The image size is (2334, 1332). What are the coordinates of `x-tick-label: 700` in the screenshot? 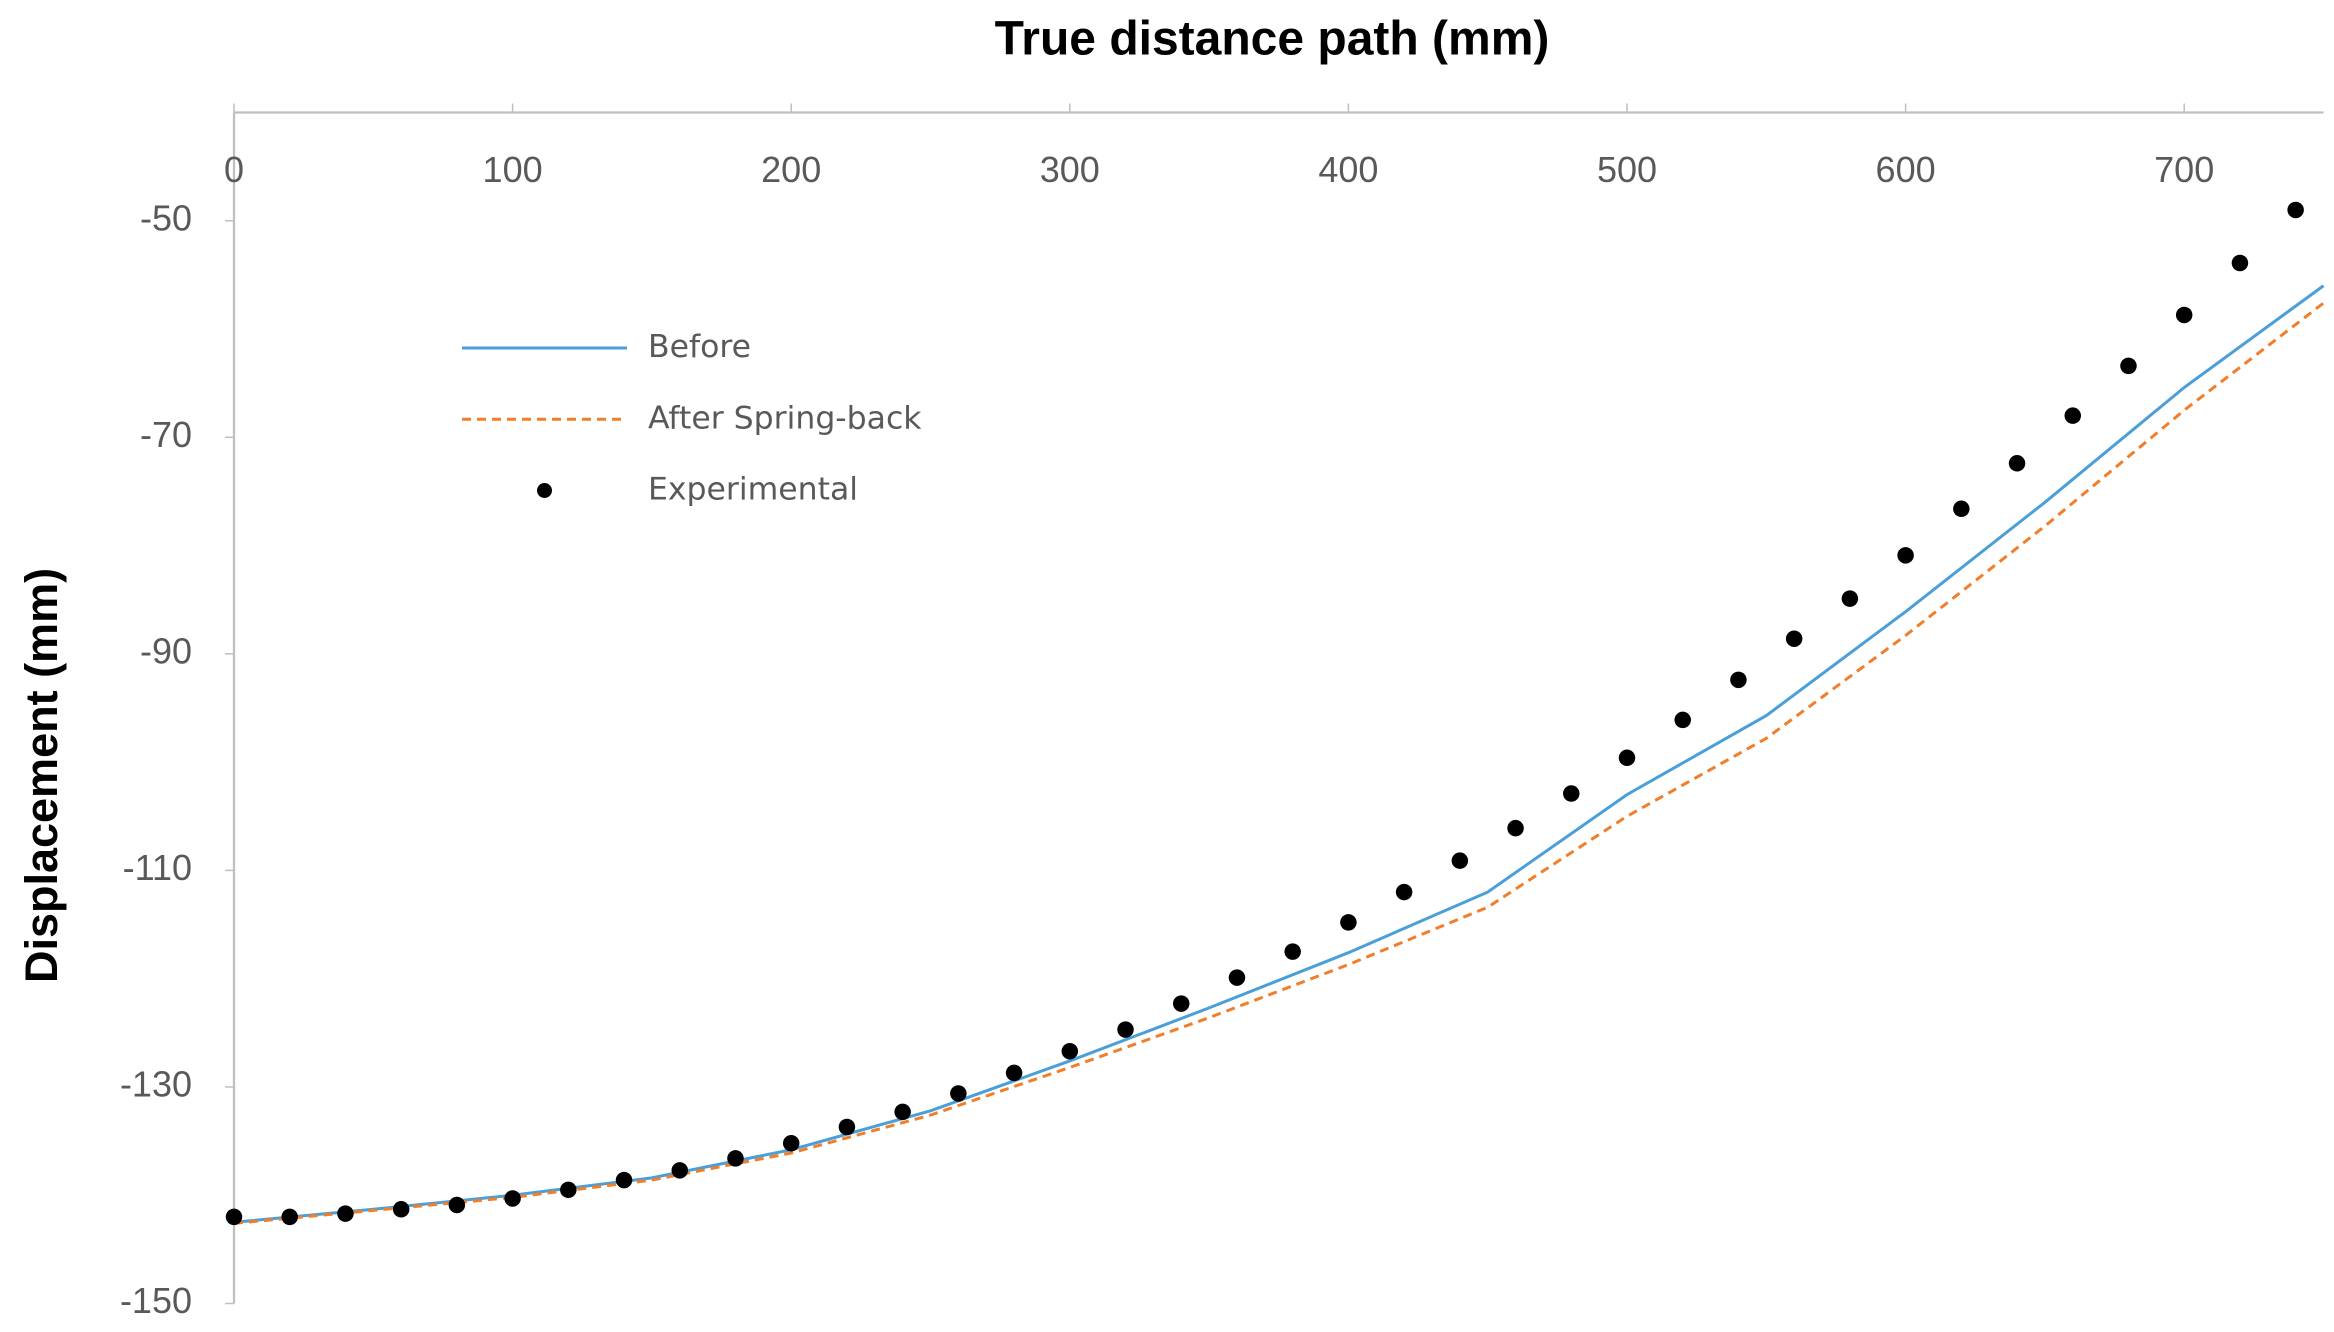 It's located at (2184, 169).